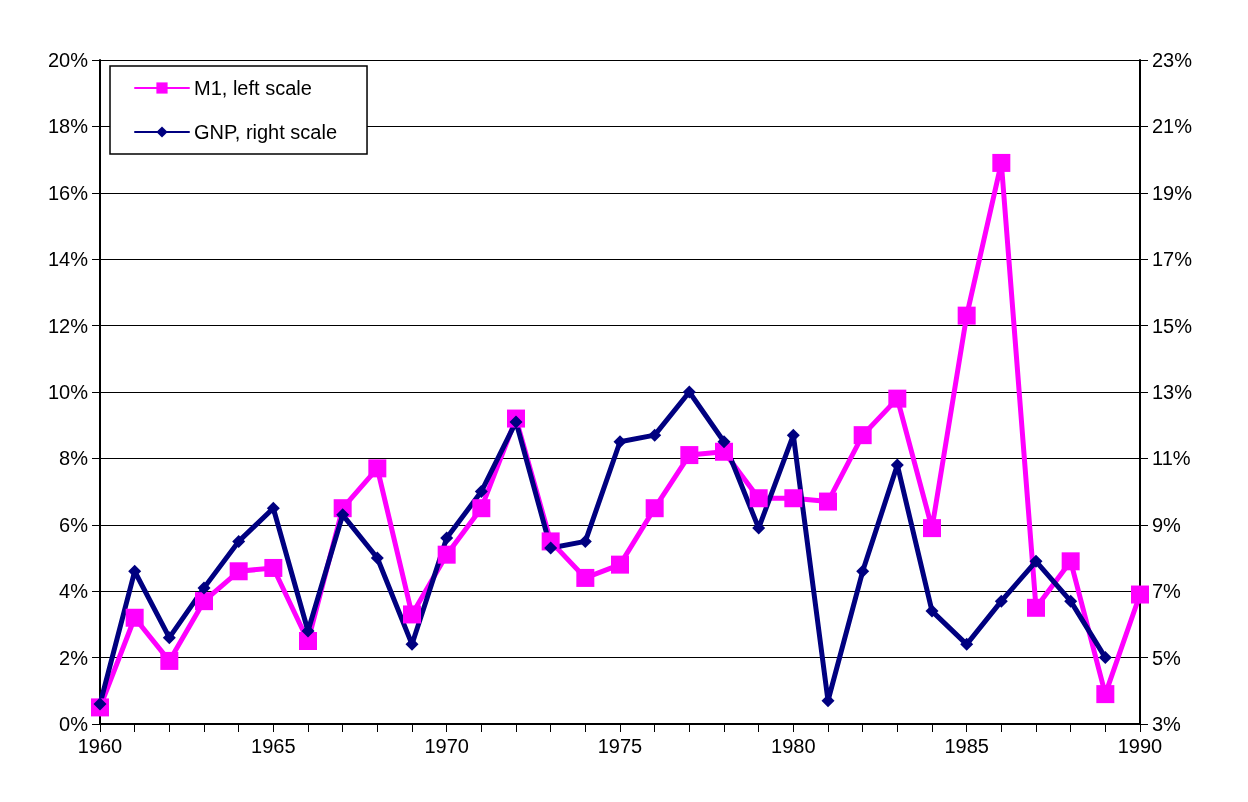 This screenshot has height=802, width=1248. What do you see at coordinates (266, 132) in the screenshot?
I see `legend-label: GNP, right scale` at bounding box center [266, 132].